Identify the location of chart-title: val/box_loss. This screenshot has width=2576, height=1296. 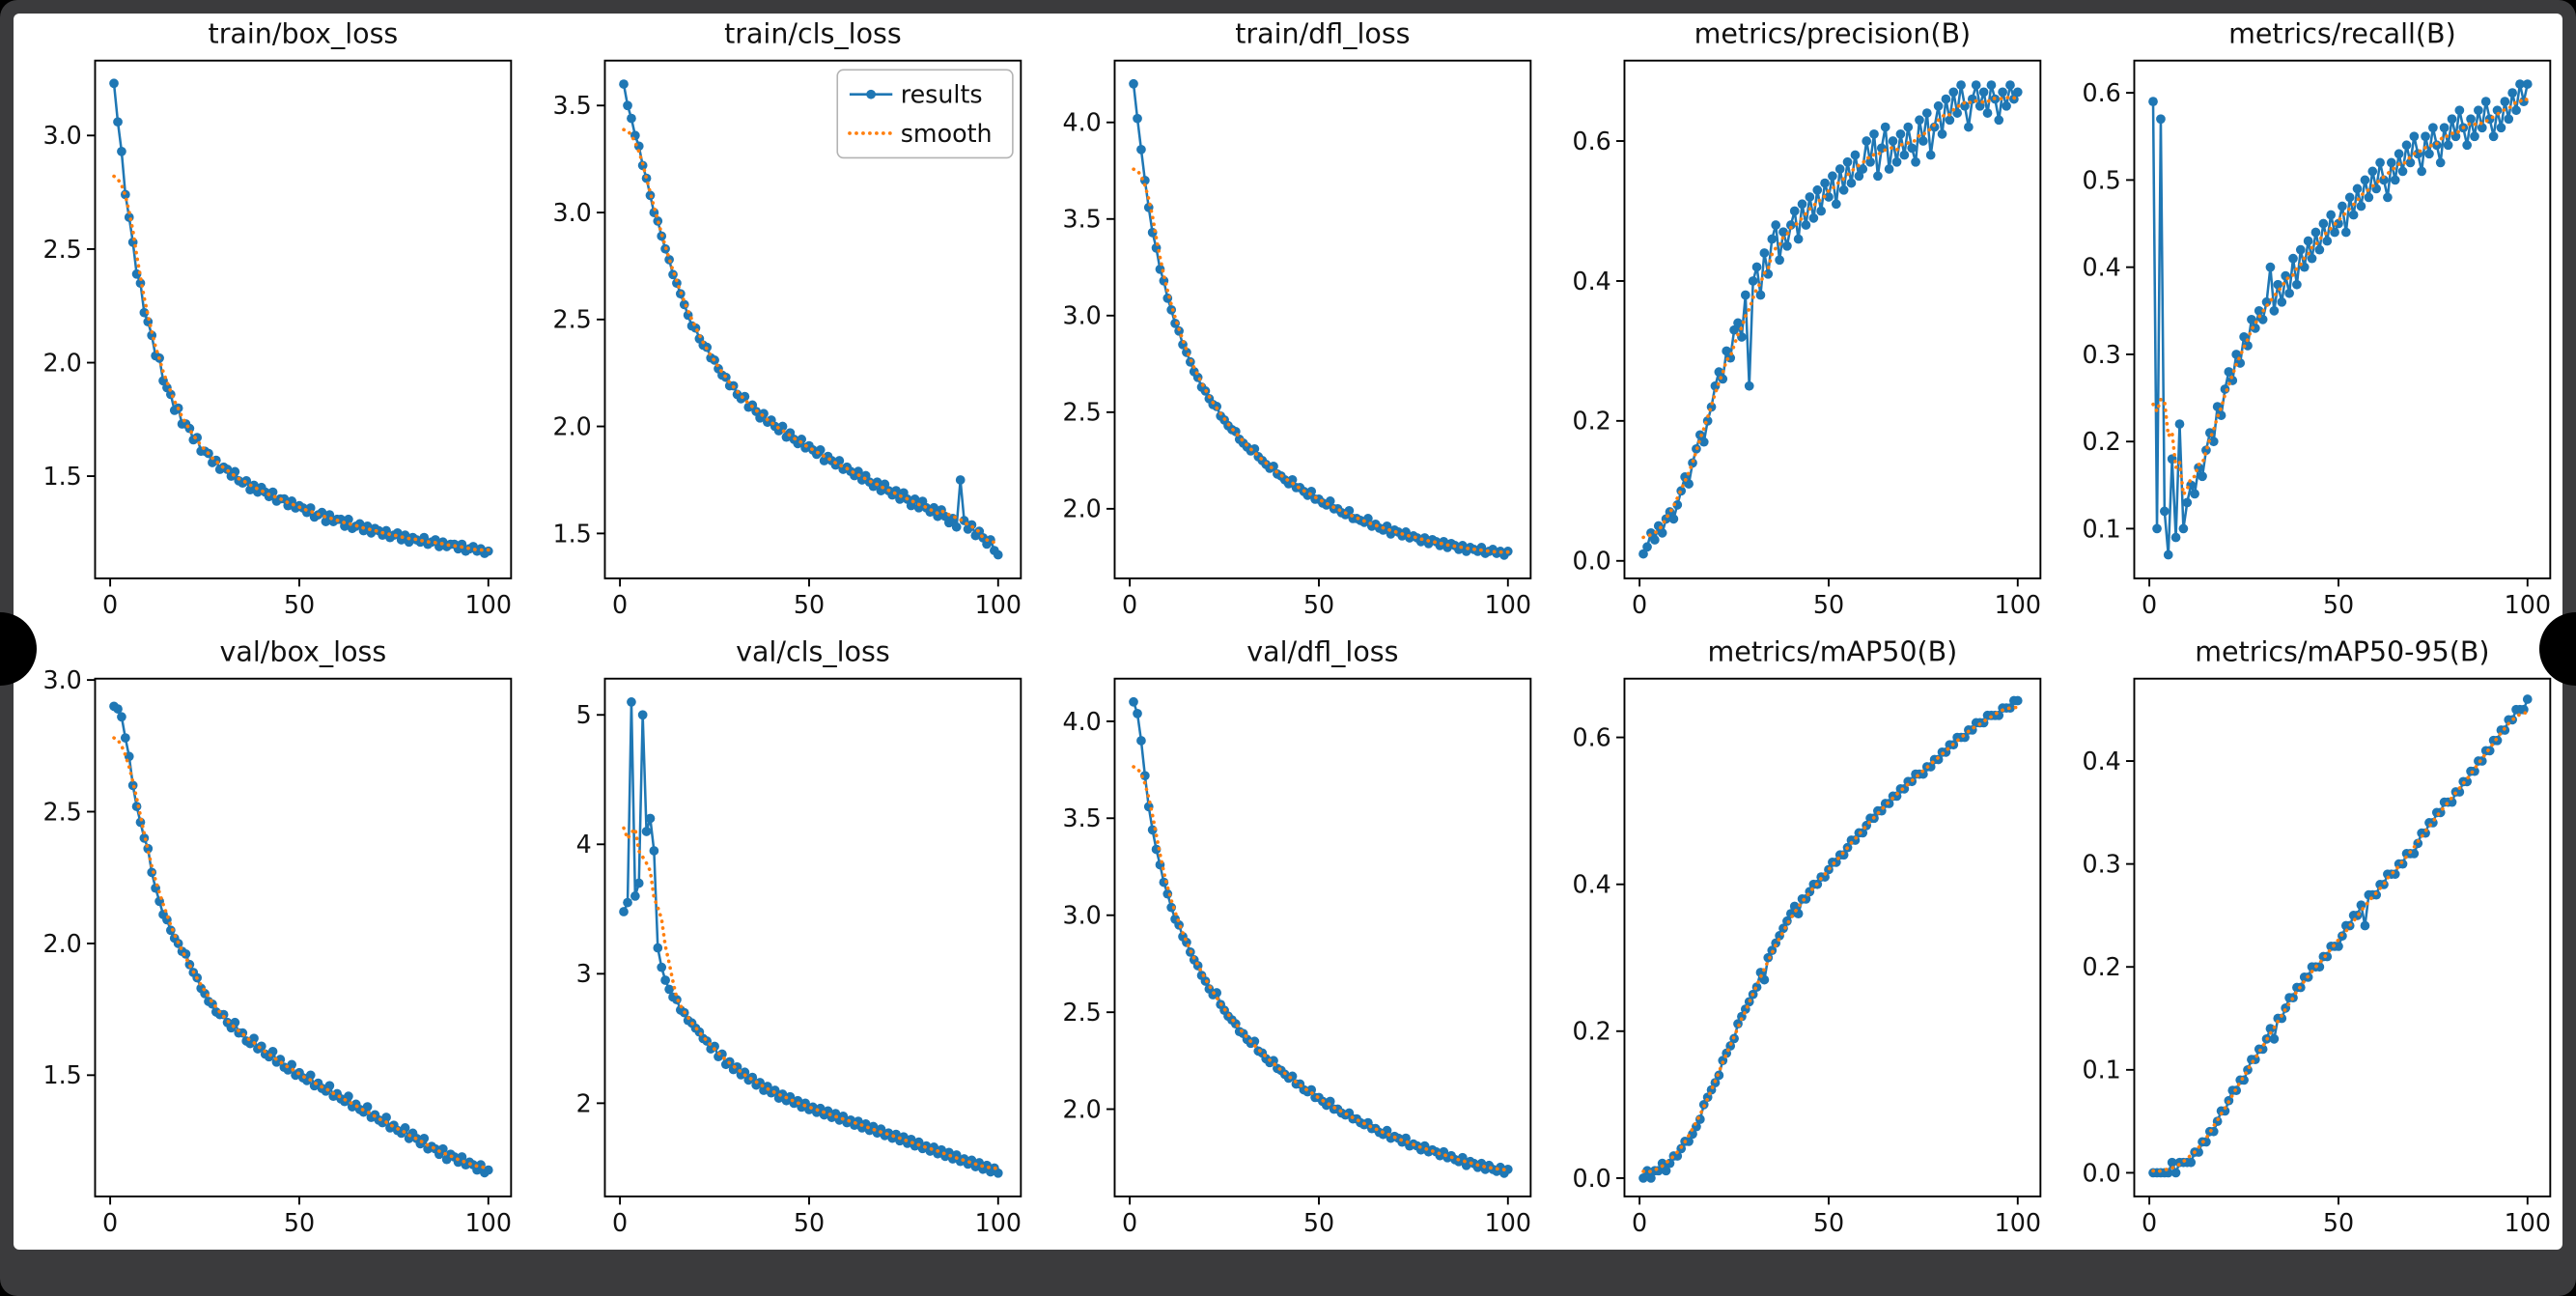
(303, 651).